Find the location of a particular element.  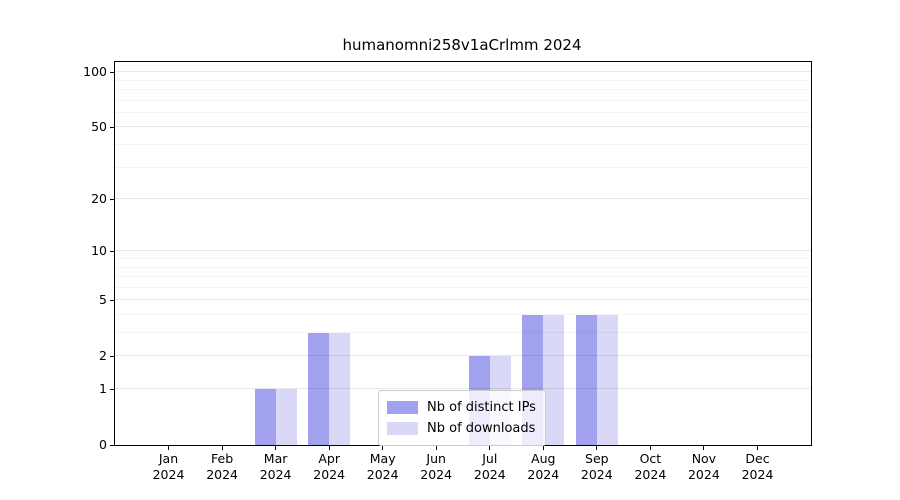

x-tick-label: Jan 2024 is located at coordinates (169, 466).